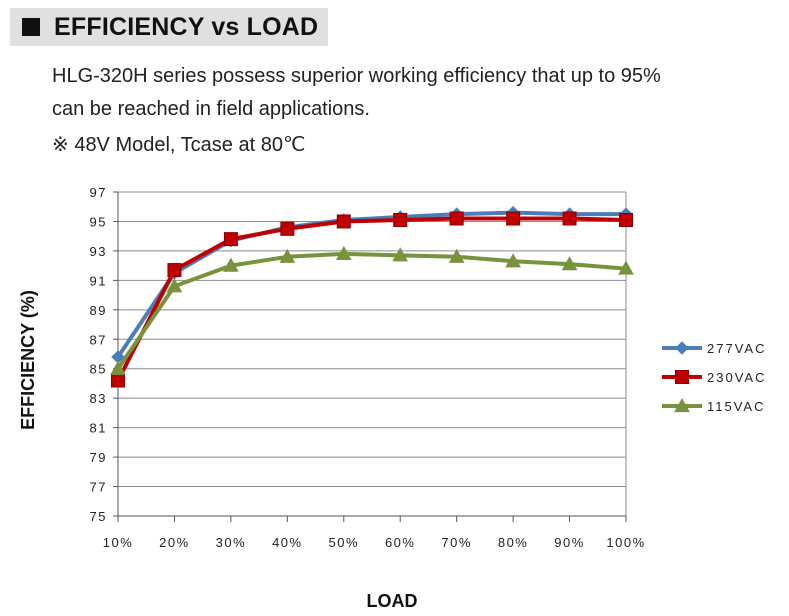  Describe the element at coordinates (736, 377) in the screenshot. I see `legend-label: 230VAC` at that location.